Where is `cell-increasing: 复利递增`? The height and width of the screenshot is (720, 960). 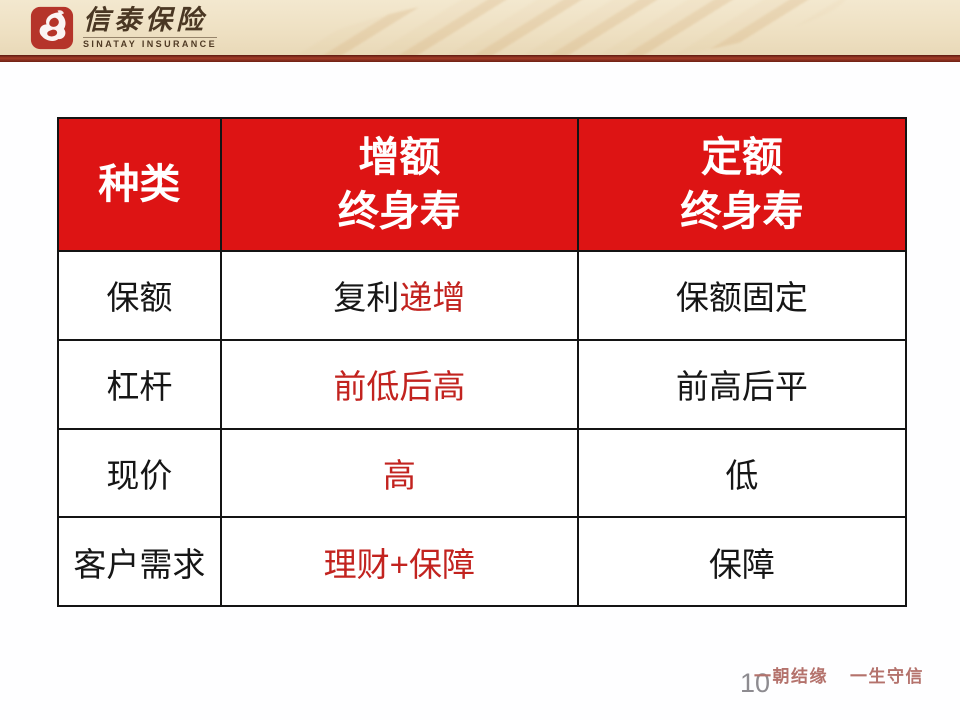 cell-increasing: 复利递增 is located at coordinates (399, 295).